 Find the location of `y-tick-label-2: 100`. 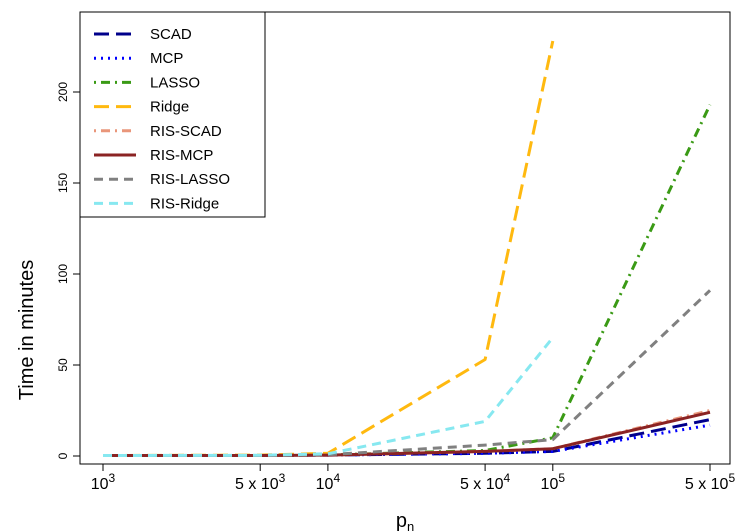

y-tick-label-2: 100 is located at coordinates (63, 274).